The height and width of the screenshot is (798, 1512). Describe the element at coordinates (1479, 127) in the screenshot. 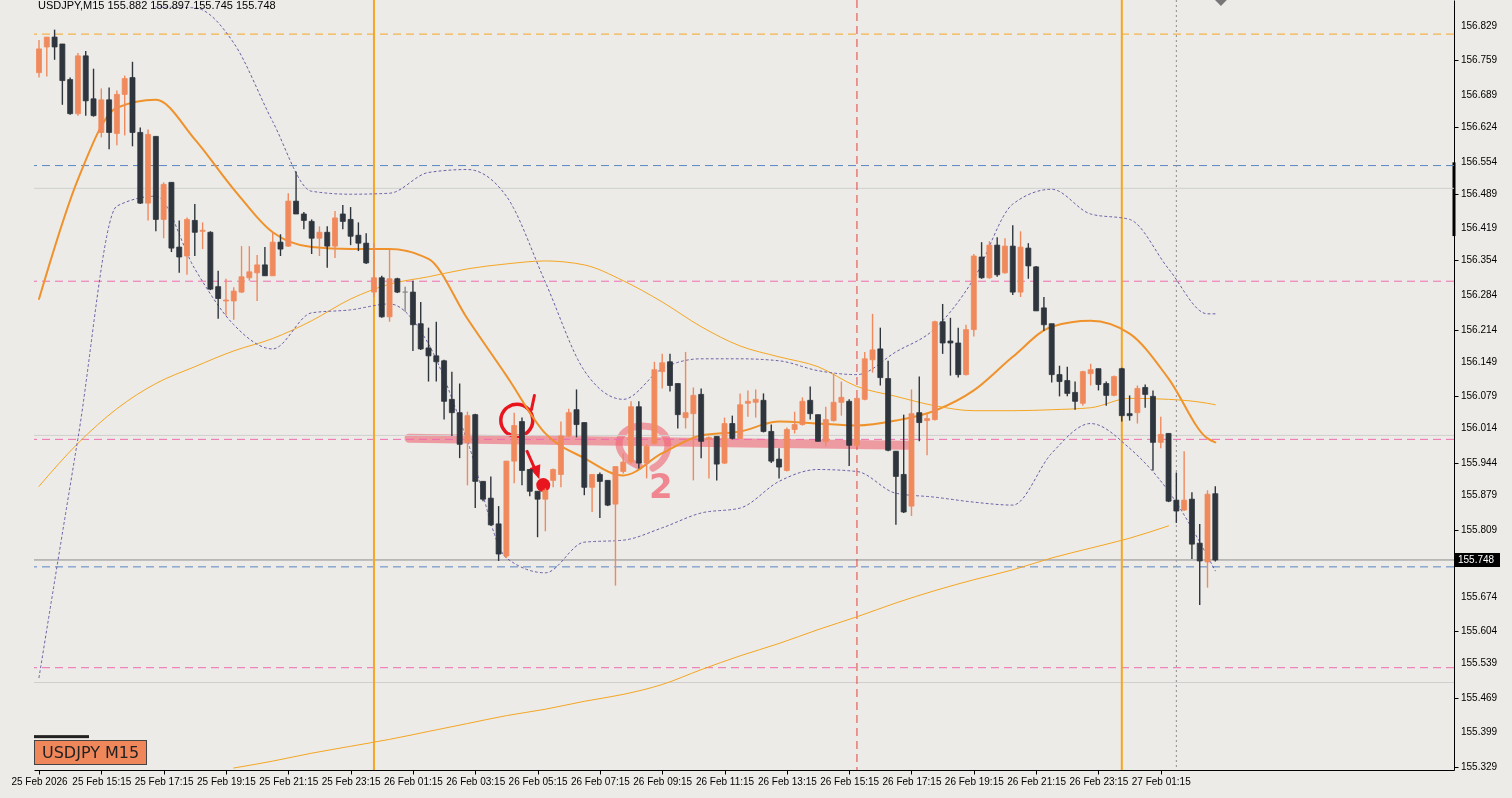

I see `y-tick-label: 156.624` at that location.